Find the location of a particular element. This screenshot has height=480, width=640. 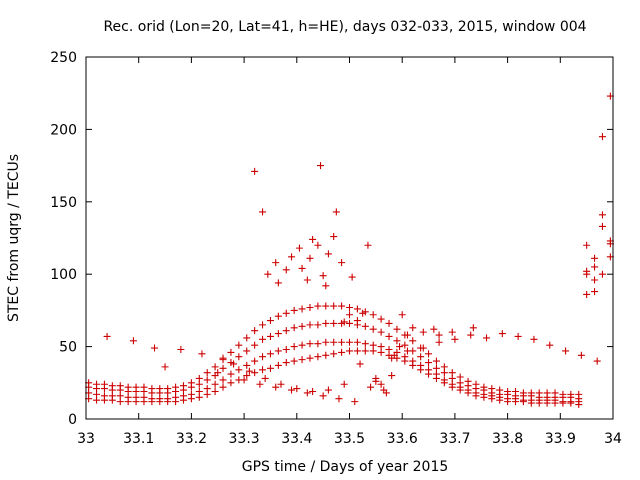

x-tick-label: 33.9 is located at coordinates (560, 439).